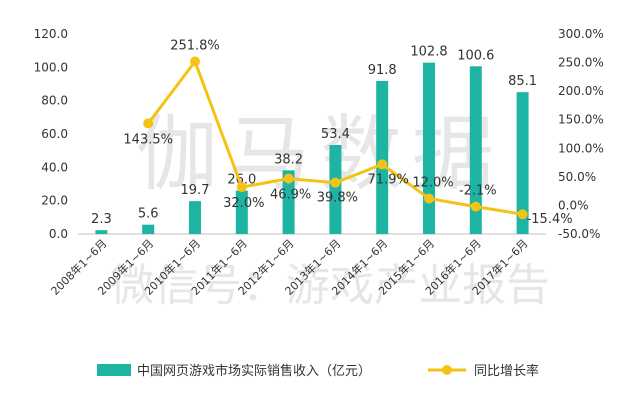 The width and height of the screenshot is (640, 416). I want to click on bar-data-label: 91.8, so click(382, 70).